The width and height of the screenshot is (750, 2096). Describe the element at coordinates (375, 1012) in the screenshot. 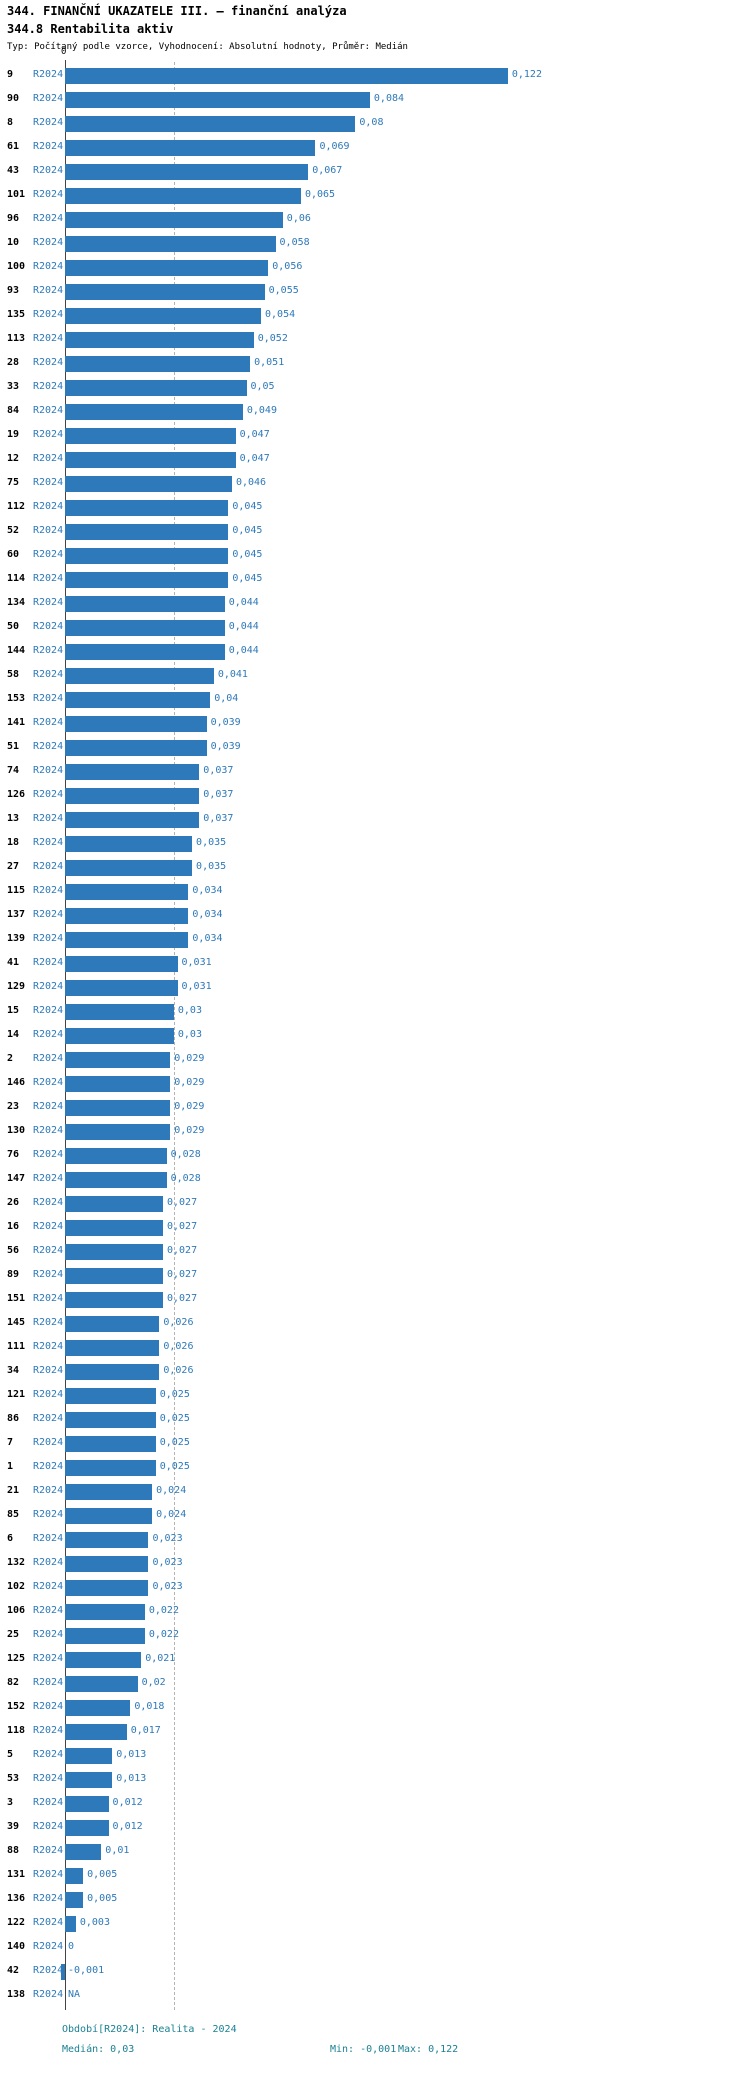

I see `chart-row: 15 R2024 0,03` at that location.